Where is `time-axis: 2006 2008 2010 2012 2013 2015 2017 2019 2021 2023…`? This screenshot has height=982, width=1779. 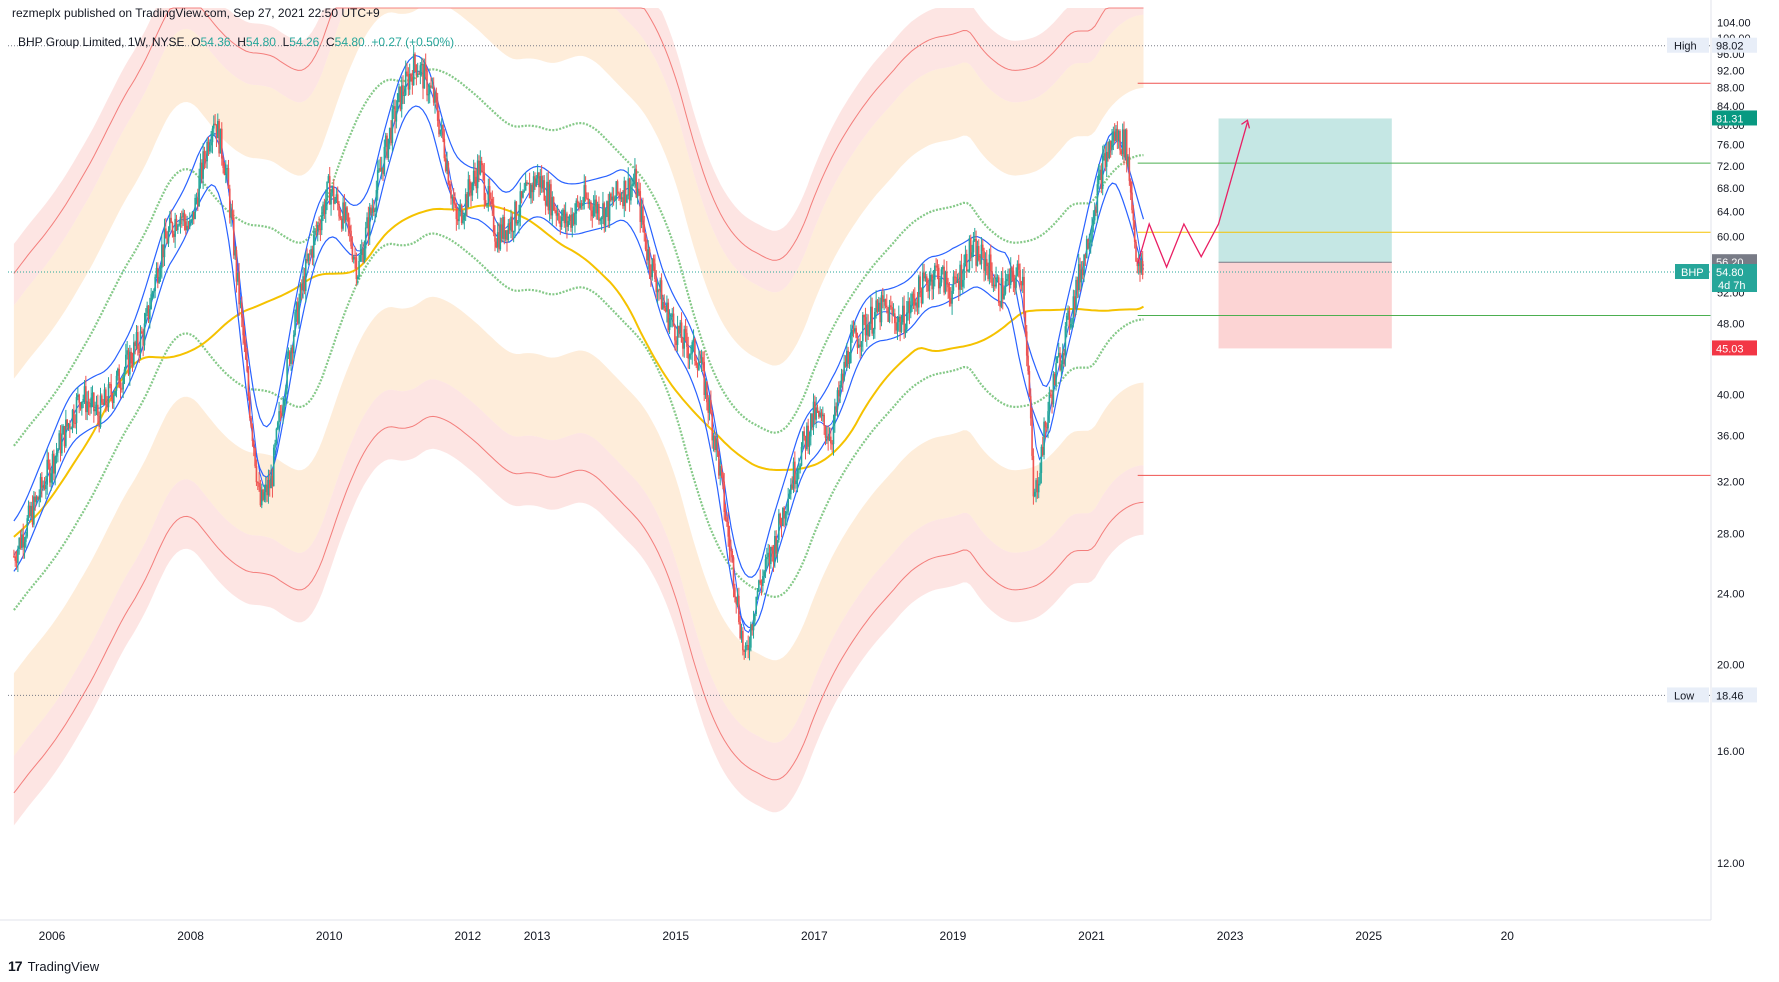 time-axis: 2006 2008 2010 2012 2013 2015 2017 2019 2021 2023… is located at coordinates (777, 936).